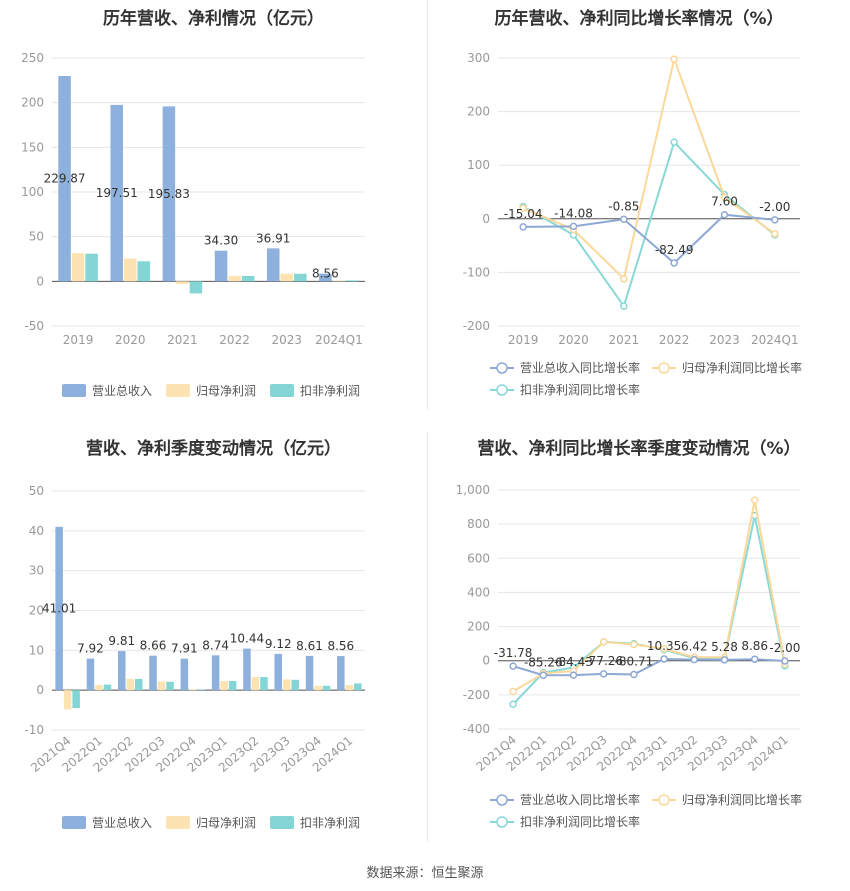 The image size is (850, 891). I want to click on legend-label: 营业总收入同比增长率, so click(580, 799).